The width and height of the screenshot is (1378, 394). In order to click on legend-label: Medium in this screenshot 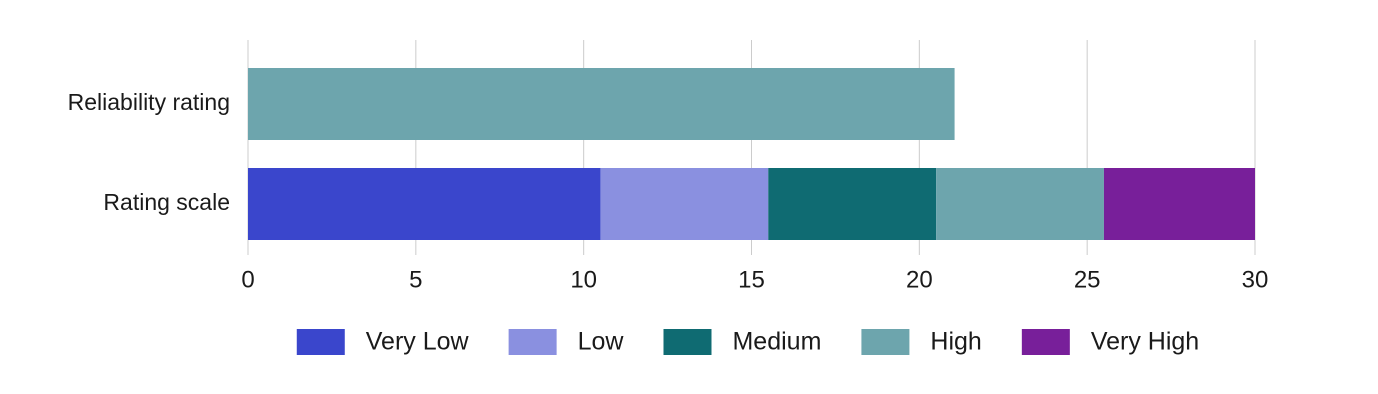, I will do `click(776, 342)`.